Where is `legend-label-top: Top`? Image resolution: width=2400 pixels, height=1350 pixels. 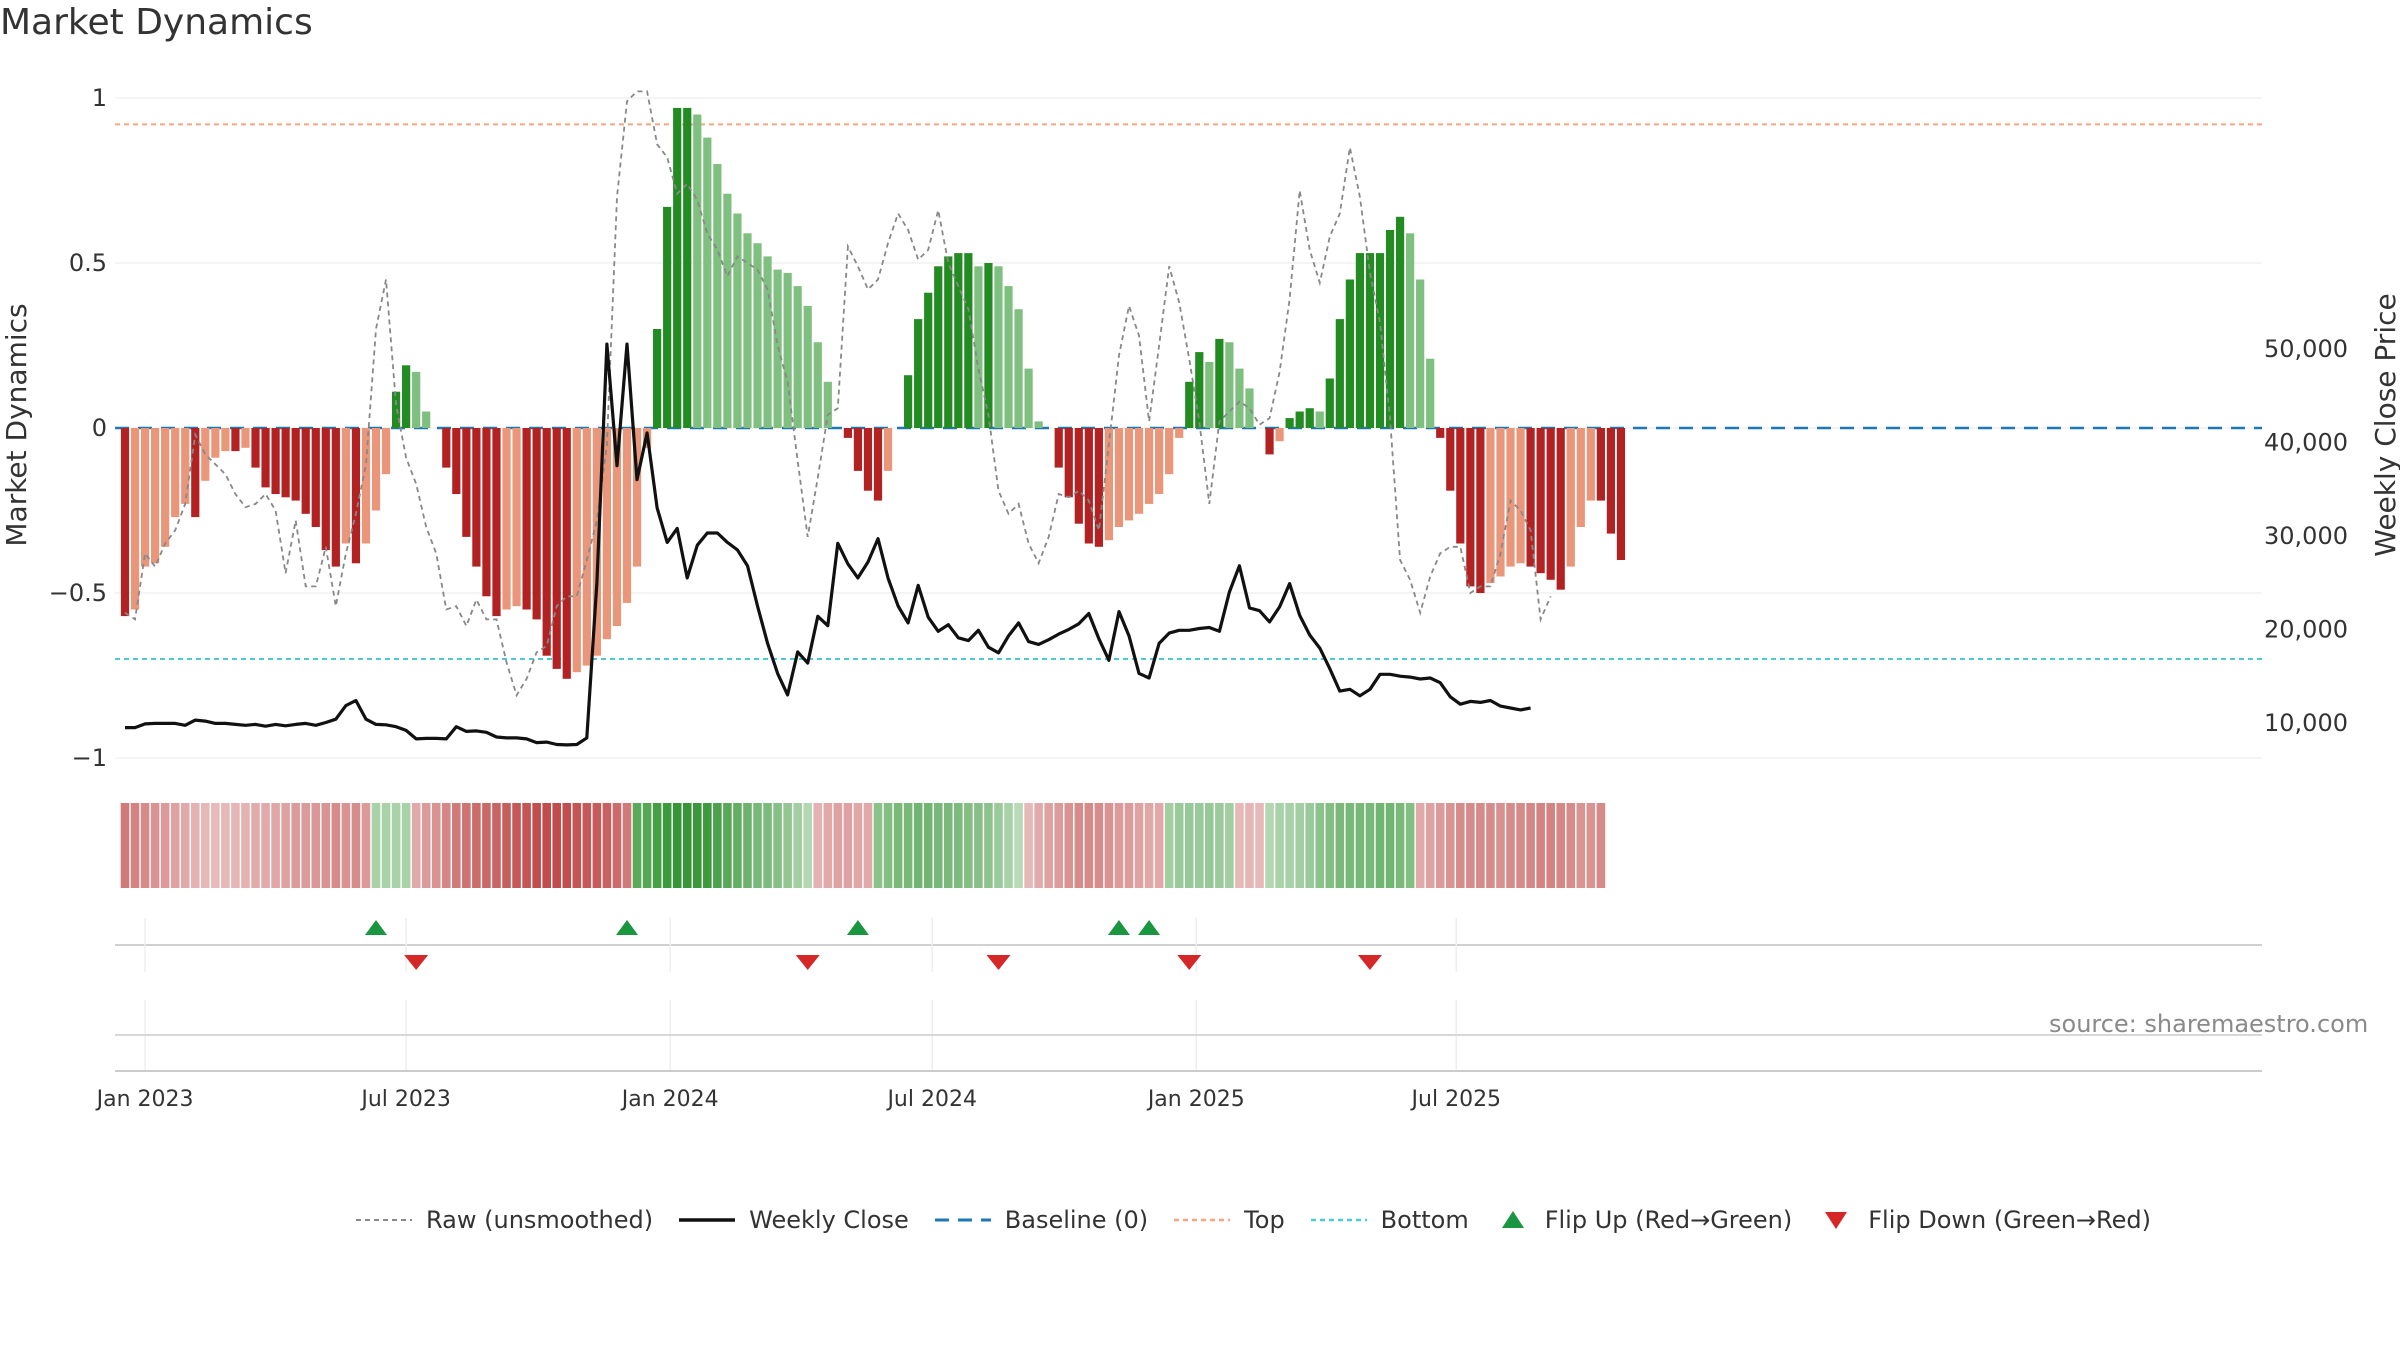 legend-label-top: Top is located at coordinates (1264, 1220).